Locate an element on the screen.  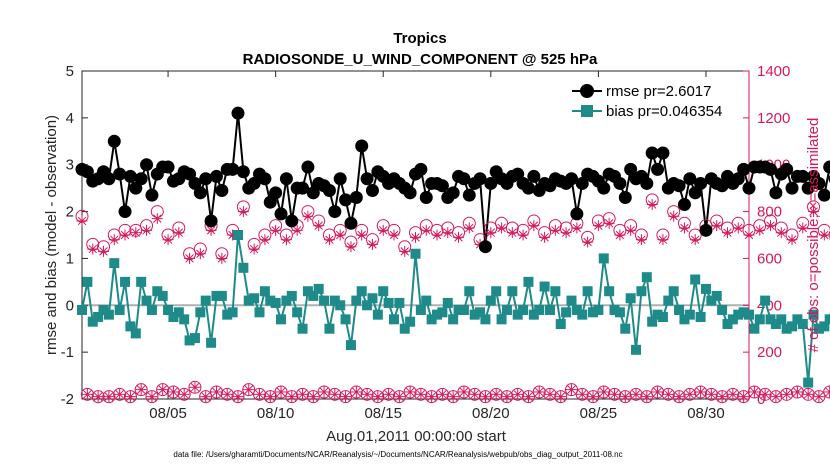
y2-tick-label: 200 is located at coordinates (769, 352).